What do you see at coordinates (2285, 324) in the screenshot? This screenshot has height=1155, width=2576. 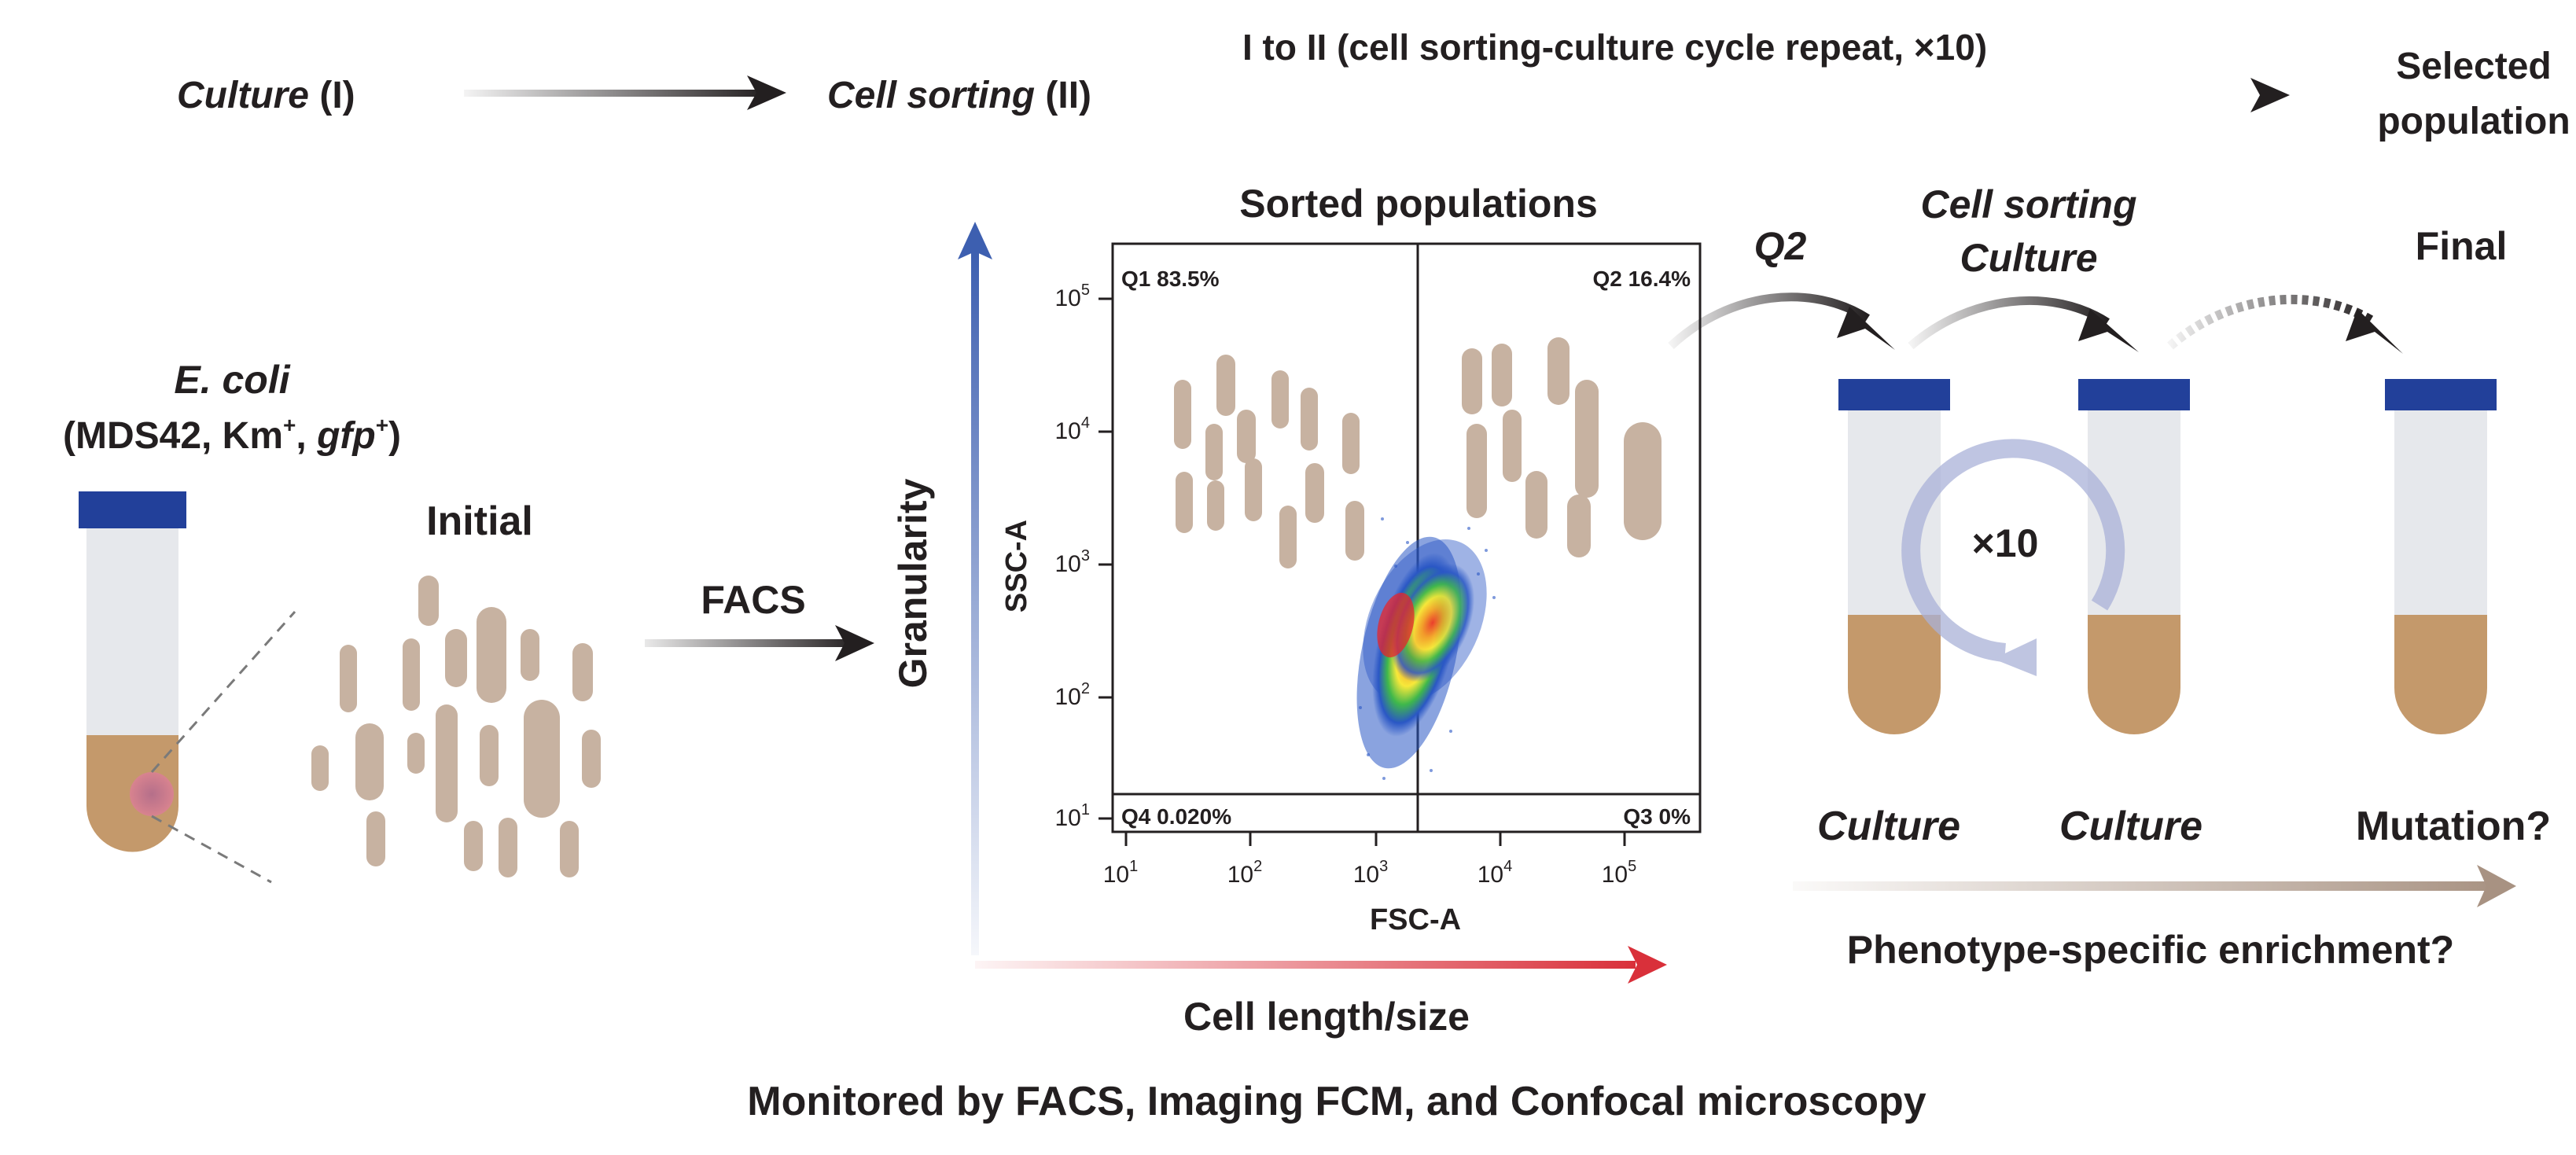 I see `to-final-dotted-arrow` at bounding box center [2285, 324].